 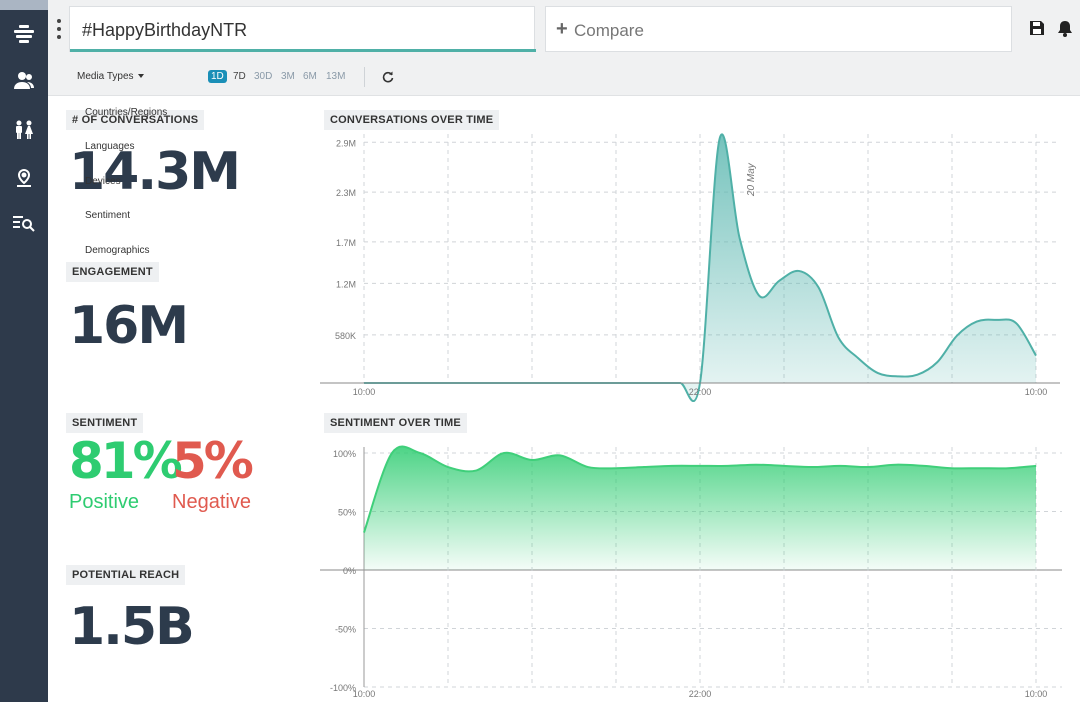 I want to click on y-tick-label: 50%, so click(x=347, y=513).